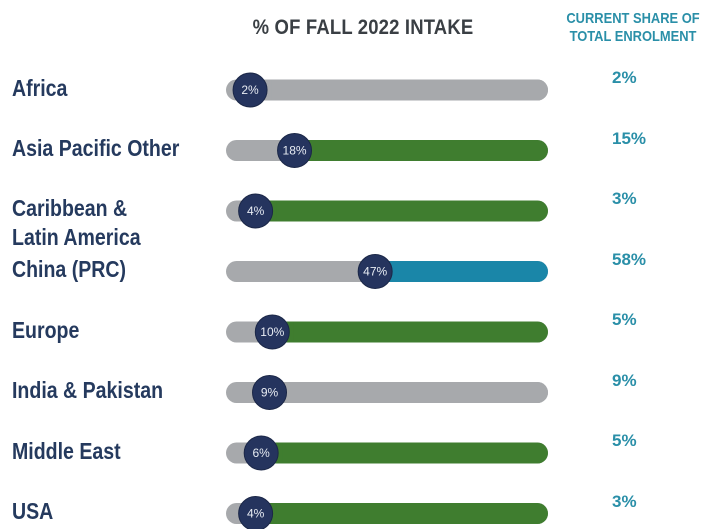 The height and width of the screenshot is (529, 717). Describe the element at coordinates (69, 269) in the screenshot. I see `category-label: China (PRC)` at that location.